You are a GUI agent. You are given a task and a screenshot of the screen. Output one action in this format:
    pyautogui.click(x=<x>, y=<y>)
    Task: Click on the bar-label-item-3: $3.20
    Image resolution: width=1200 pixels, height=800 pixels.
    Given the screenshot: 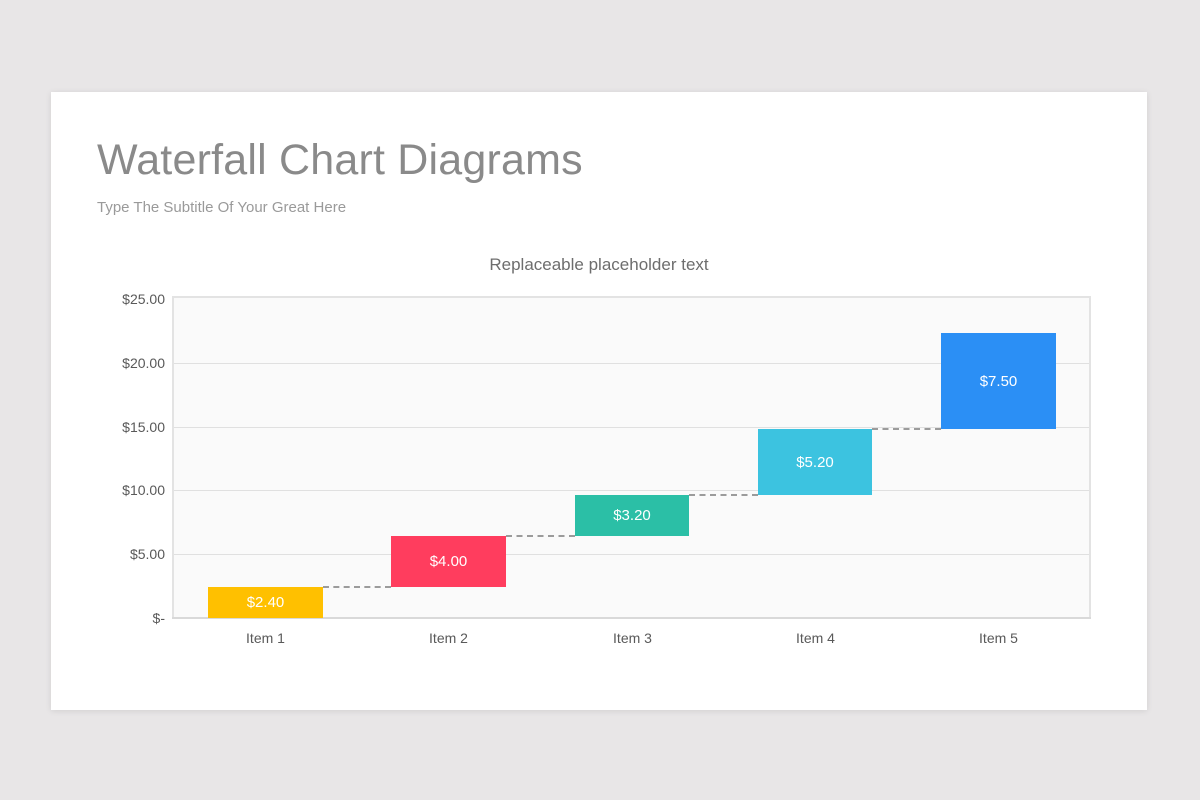 What is the action you would take?
    pyautogui.click(x=632, y=515)
    